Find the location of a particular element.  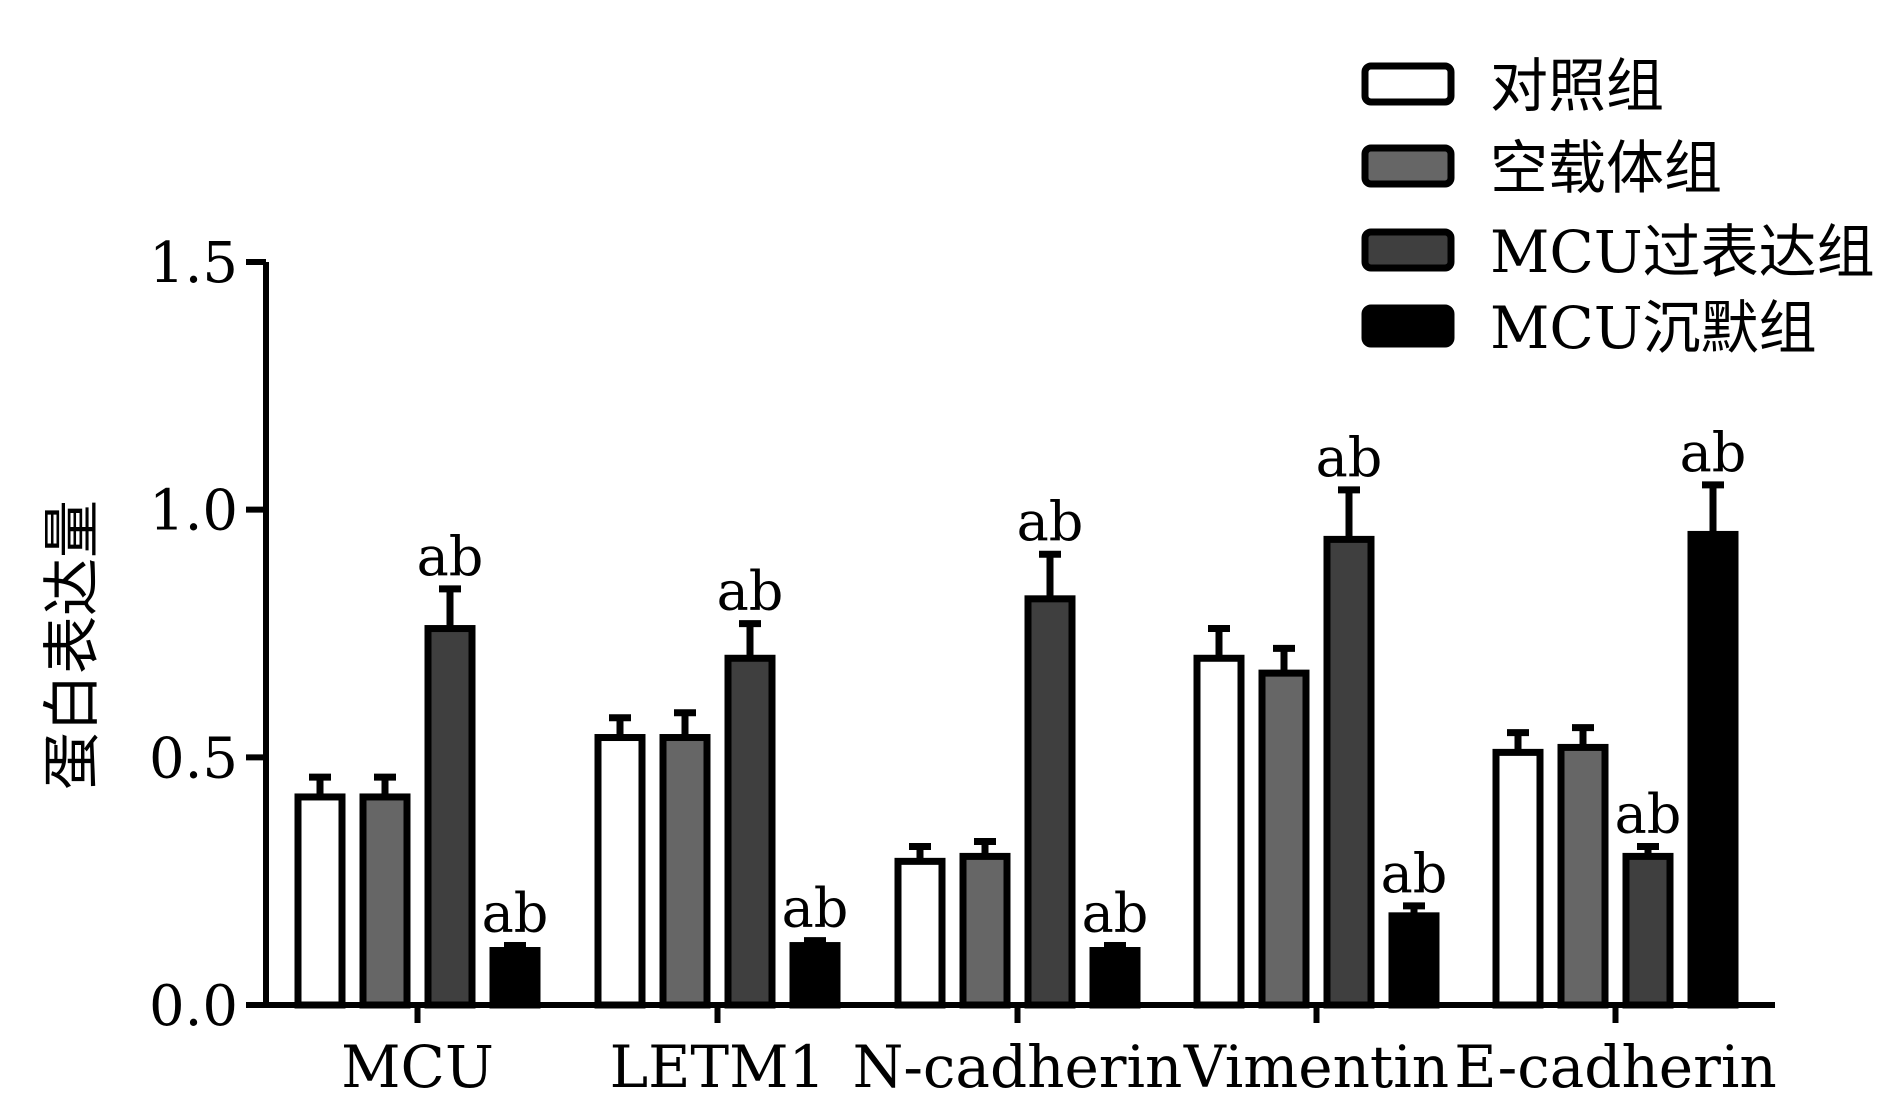

y-tick-label: 1.5 is located at coordinates (193, 263).